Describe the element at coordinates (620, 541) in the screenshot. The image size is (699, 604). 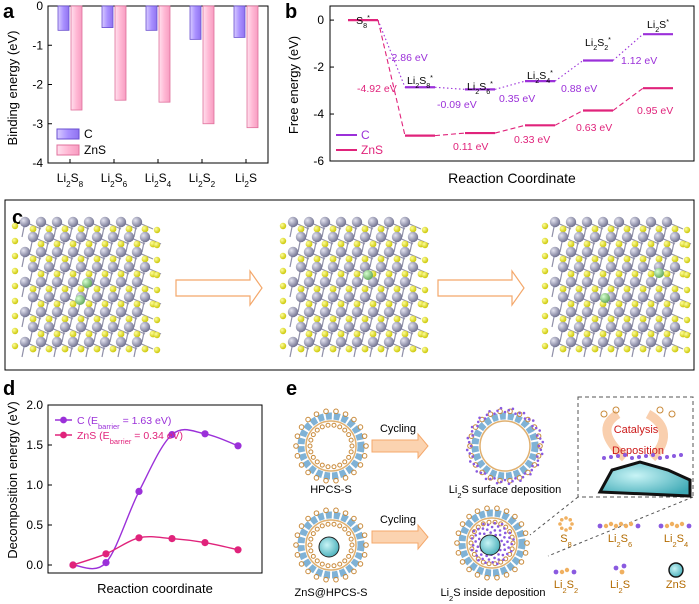
I see `species-label: Li2S6` at that location.